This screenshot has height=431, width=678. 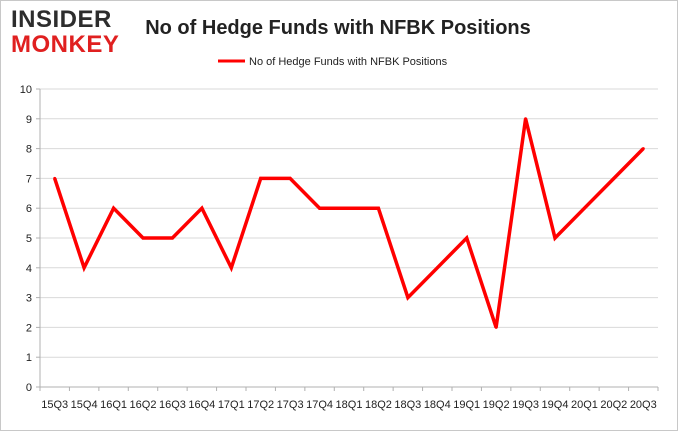 I want to click on x-tick-label: 18Q2, so click(x=378, y=405).